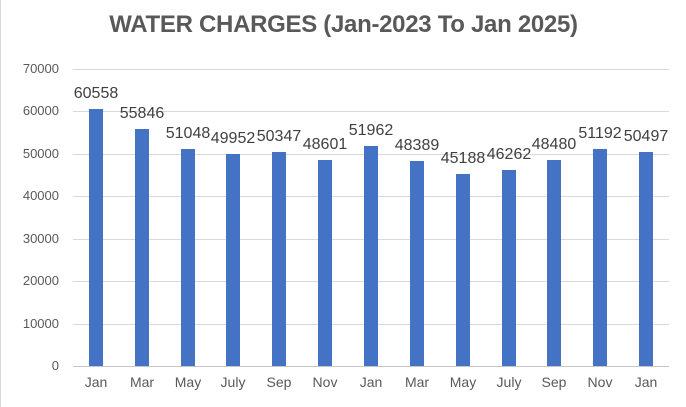 Image resolution: width=686 pixels, height=407 pixels. I want to click on bar-value-label: 48389, so click(417, 145).